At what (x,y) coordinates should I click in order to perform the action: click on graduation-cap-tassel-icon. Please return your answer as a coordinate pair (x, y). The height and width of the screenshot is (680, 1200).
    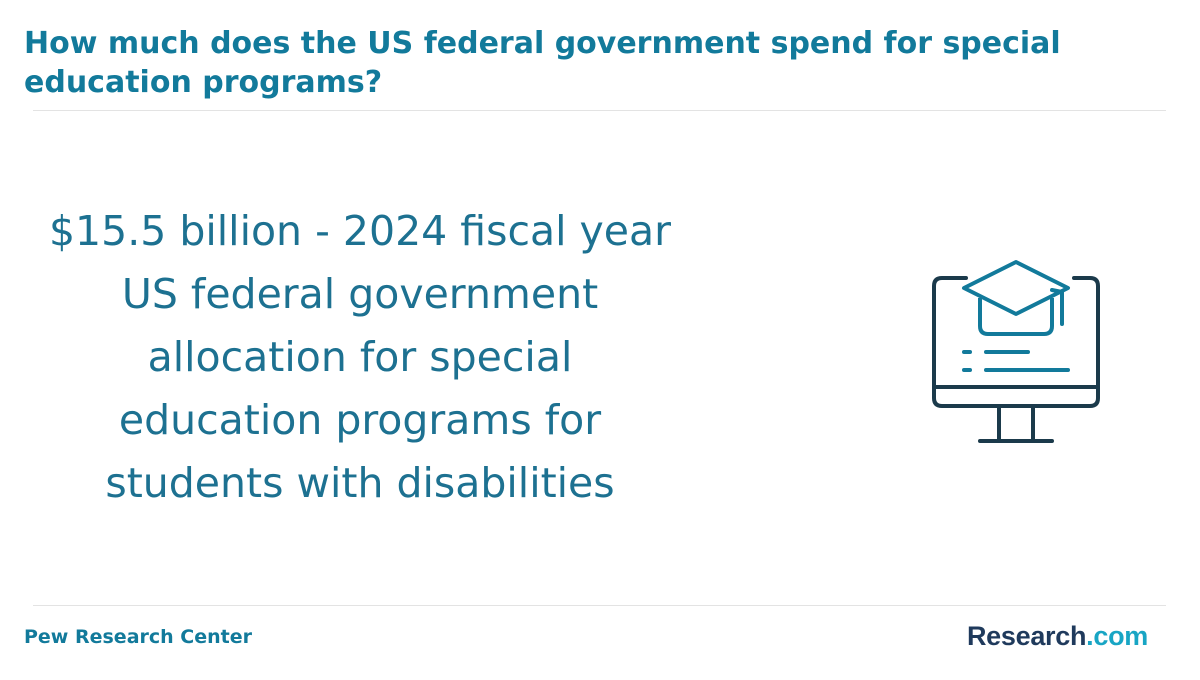
    Looking at the image, I should click on (1057, 307).